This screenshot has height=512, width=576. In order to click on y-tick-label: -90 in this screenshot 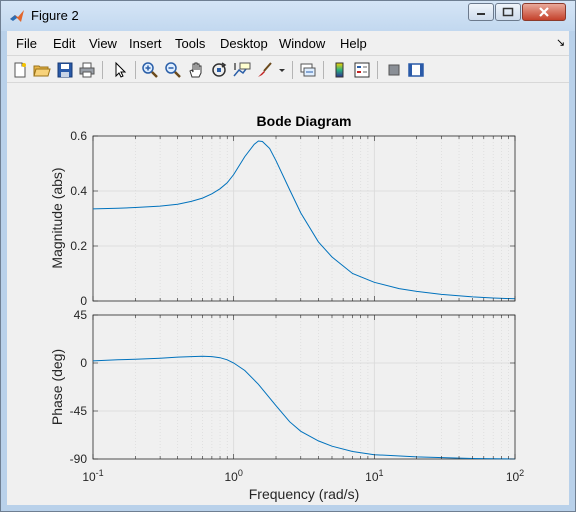, I will do `click(79, 459)`.